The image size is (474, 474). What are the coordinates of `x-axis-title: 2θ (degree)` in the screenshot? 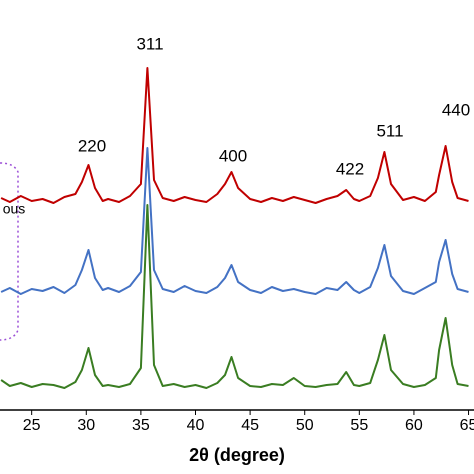 It's located at (237, 455).